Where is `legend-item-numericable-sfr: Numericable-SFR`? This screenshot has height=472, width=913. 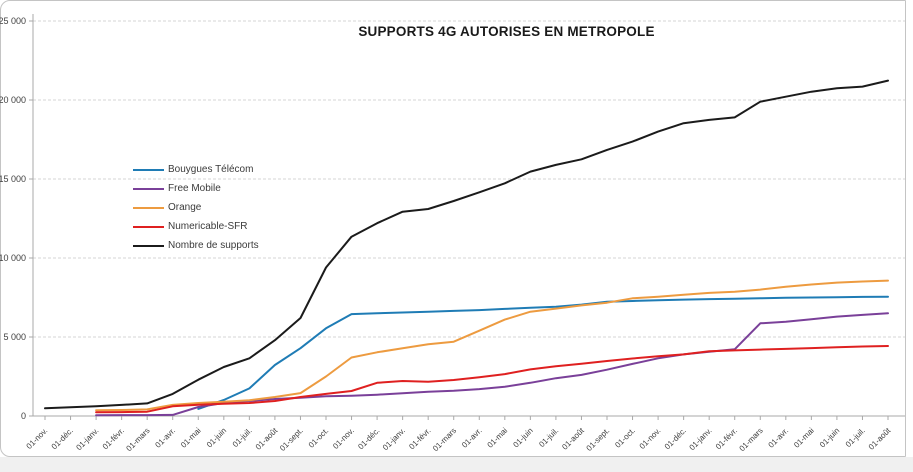
legend-item-numericable-sfr: Numericable-SFR is located at coordinates (196, 226).